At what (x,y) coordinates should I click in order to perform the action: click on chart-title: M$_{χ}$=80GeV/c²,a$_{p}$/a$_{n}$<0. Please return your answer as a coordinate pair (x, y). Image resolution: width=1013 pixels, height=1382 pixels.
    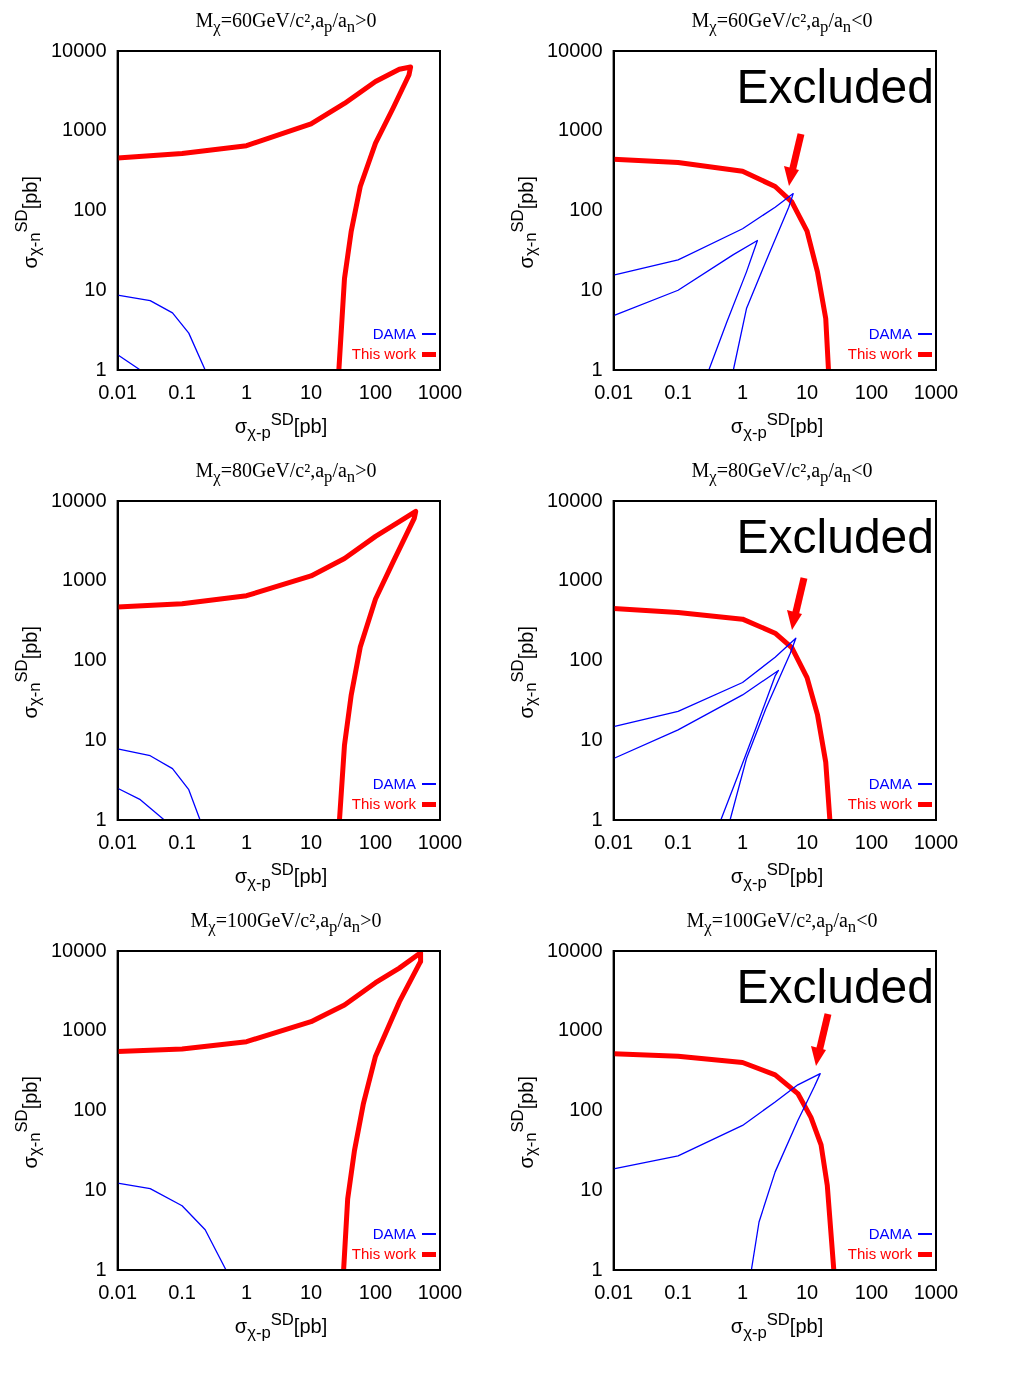
    Looking at the image, I should click on (782, 472).